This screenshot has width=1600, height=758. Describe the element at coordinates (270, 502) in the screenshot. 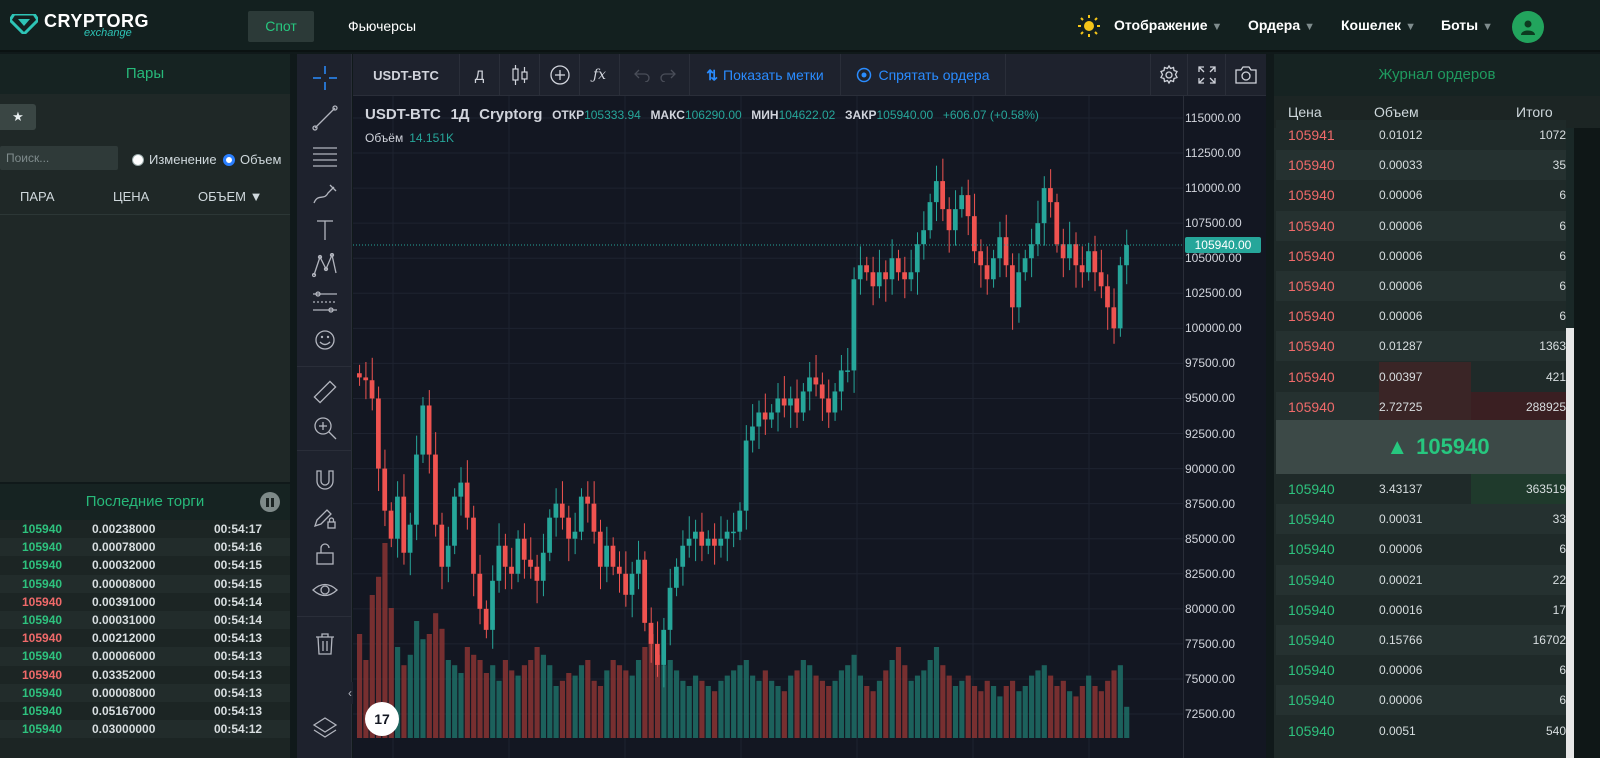

I see `pause-button` at that location.